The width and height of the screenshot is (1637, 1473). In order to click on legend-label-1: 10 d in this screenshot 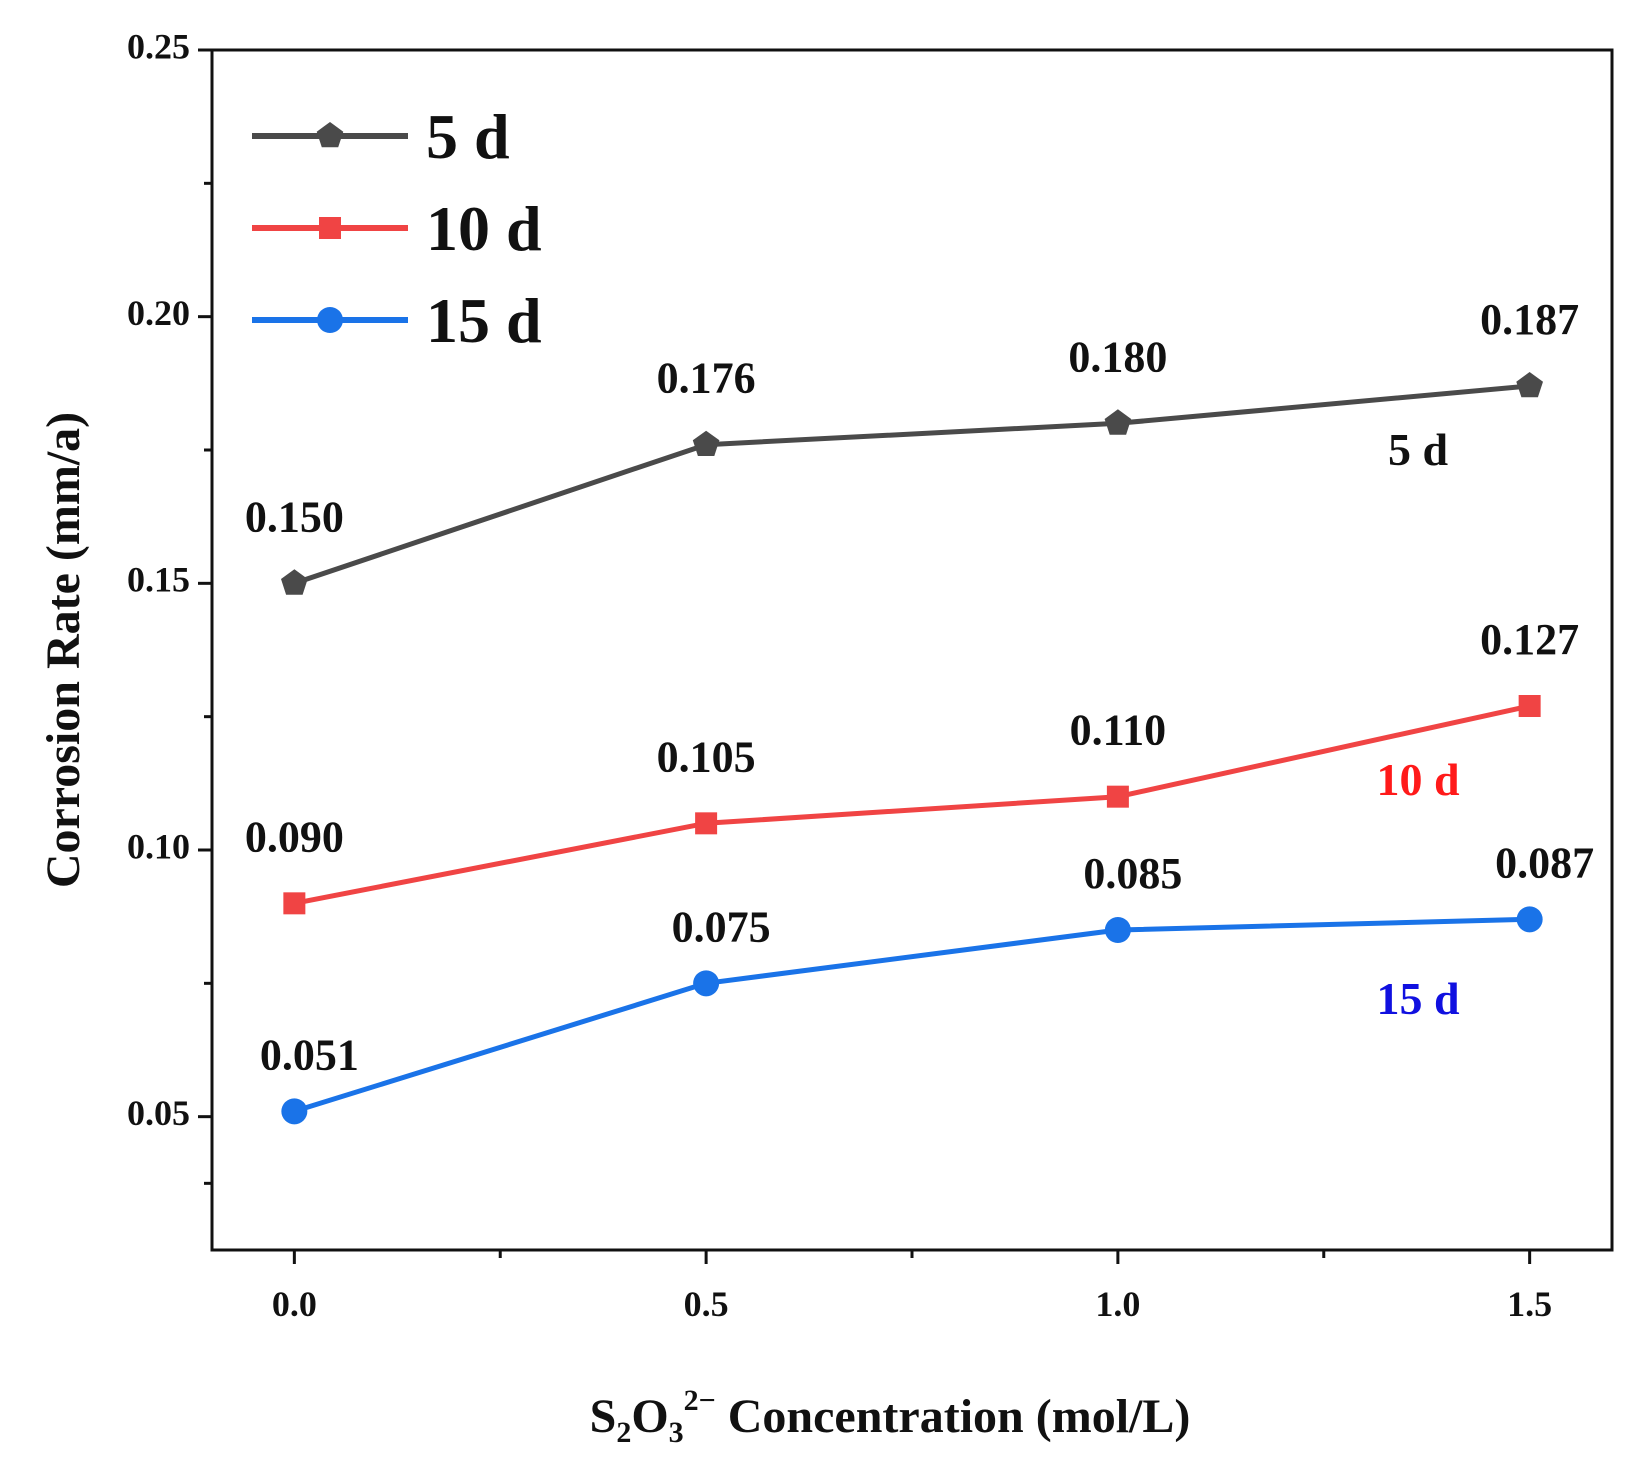, I will do `click(484, 228)`.